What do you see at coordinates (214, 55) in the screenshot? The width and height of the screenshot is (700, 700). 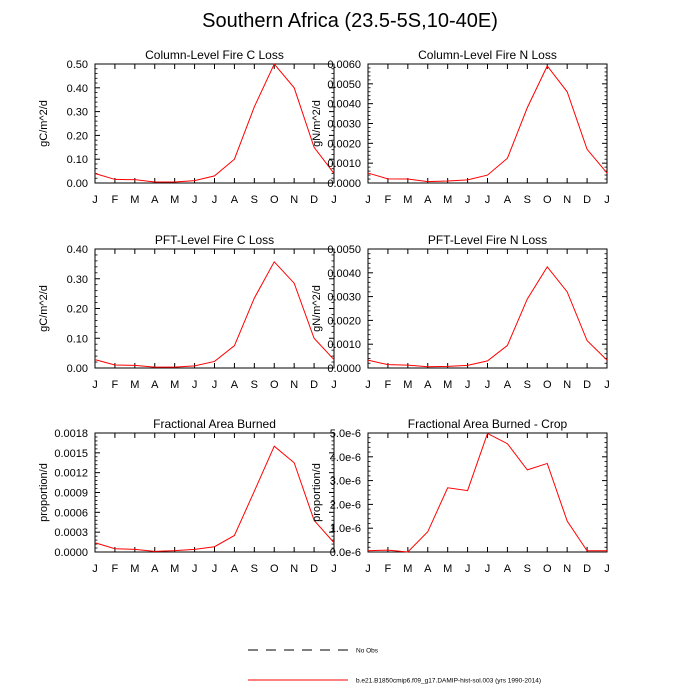 I see `panel-title: Column-Level Fire C Loss` at bounding box center [214, 55].